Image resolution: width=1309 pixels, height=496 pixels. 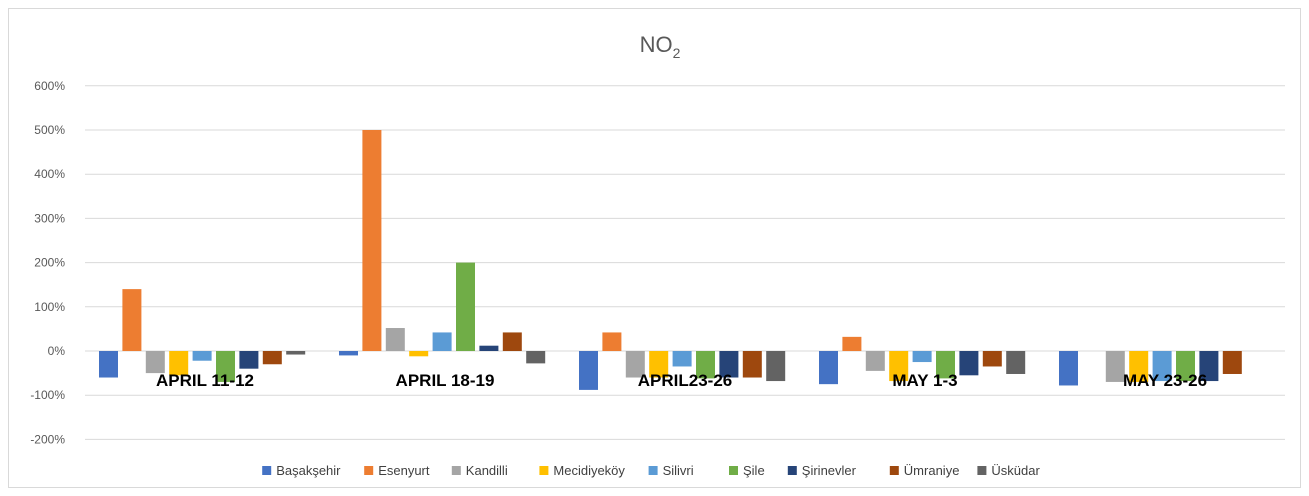 I want to click on y-tick-label: 100%, so click(x=49, y=307).